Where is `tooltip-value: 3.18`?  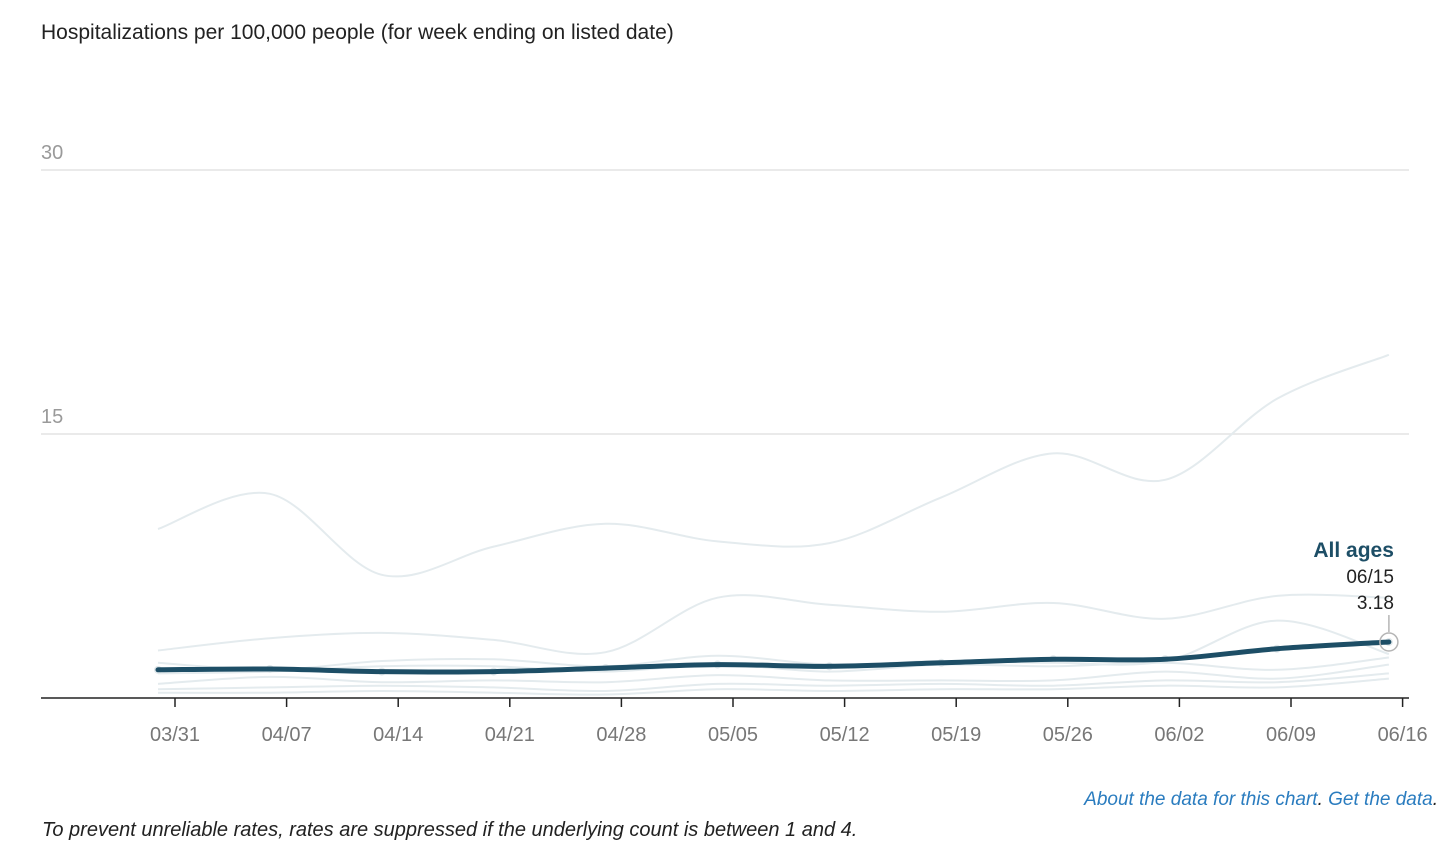 tooltip-value: 3.18 is located at coordinates (1375, 603).